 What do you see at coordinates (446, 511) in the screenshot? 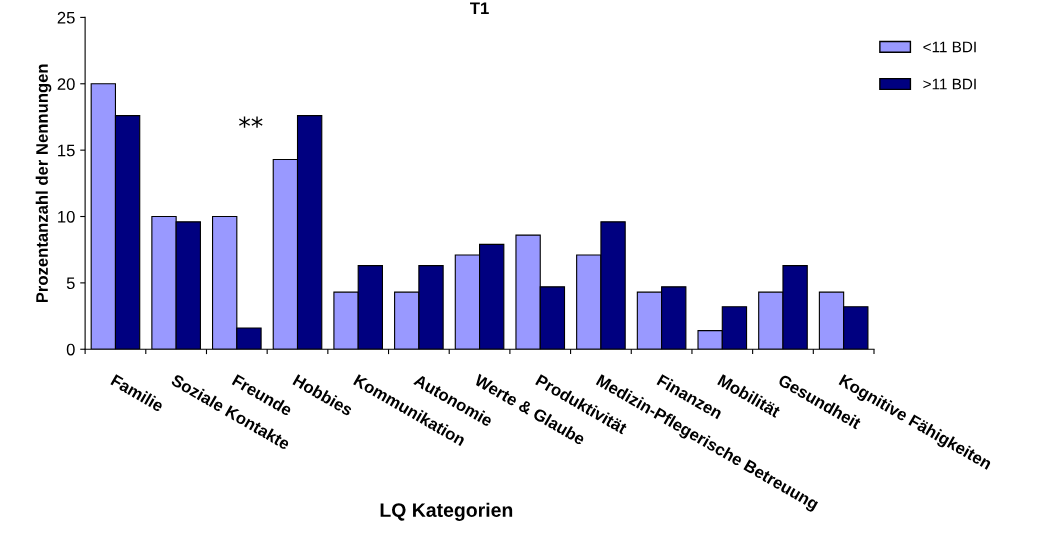
I see `x-axis-title: LQ Kategorien` at bounding box center [446, 511].